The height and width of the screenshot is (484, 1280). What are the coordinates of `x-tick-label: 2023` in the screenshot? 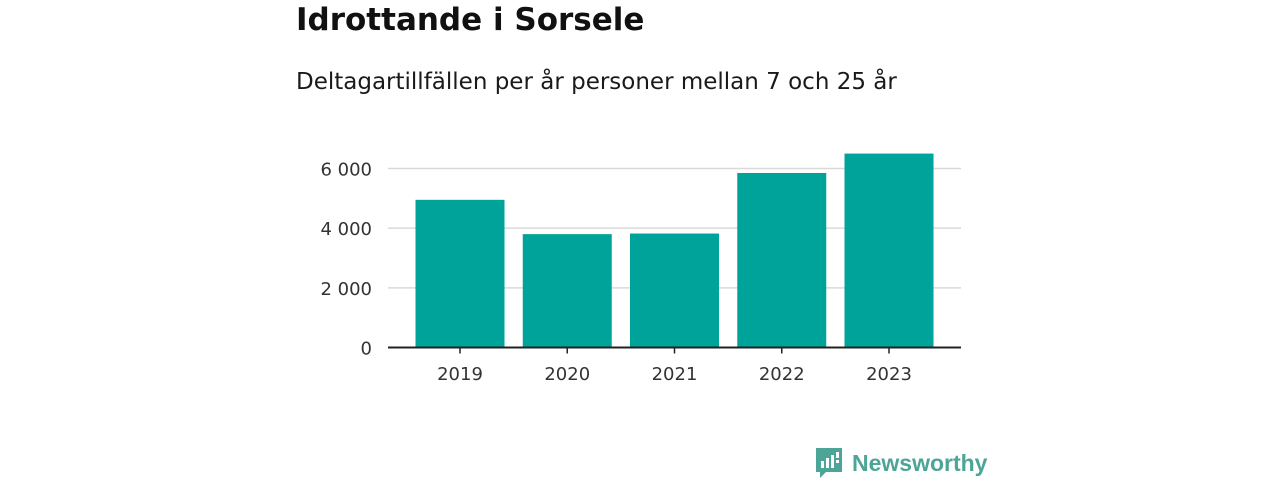 It's located at (889, 374).